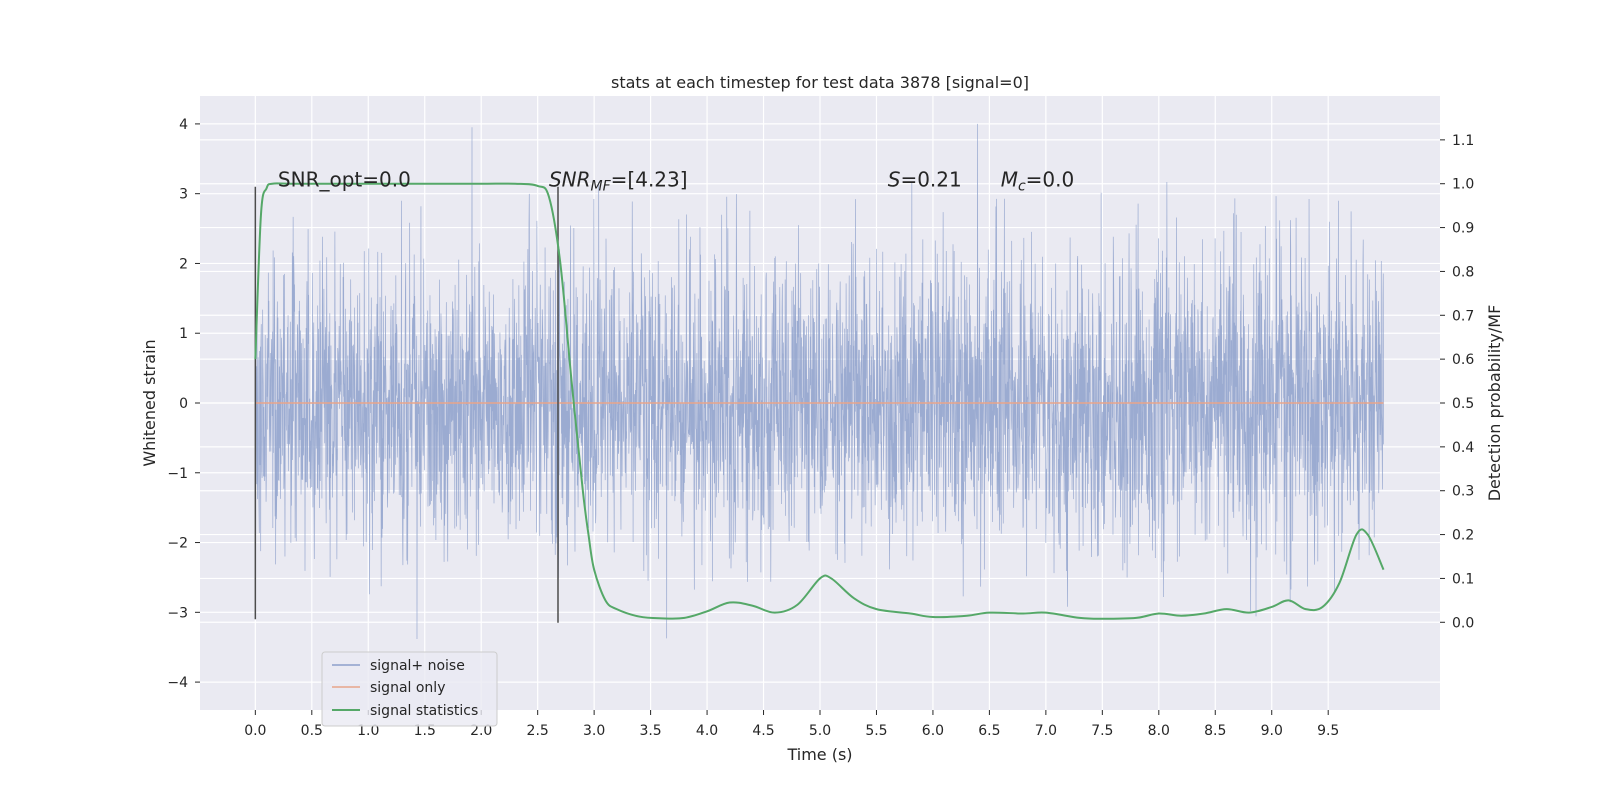 The width and height of the screenshot is (1600, 800). I want to click on annotation-s-value: =0.21, so click(930, 180).